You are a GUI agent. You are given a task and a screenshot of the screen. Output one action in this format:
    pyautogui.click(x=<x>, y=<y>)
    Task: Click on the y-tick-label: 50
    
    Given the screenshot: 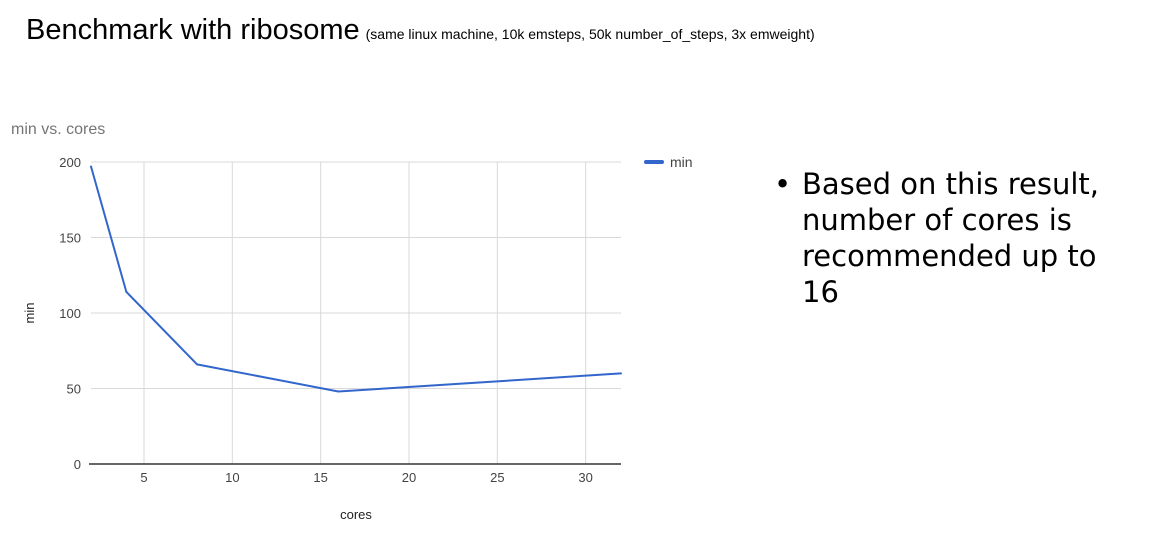 What is the action you would take?
    pyautogui.click(x=74, y=389)
    